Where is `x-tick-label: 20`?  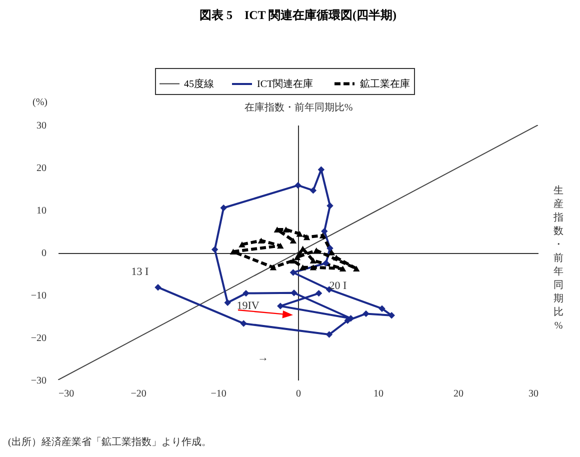
x-tick-label: 20 is located at coordinates (459, 394).